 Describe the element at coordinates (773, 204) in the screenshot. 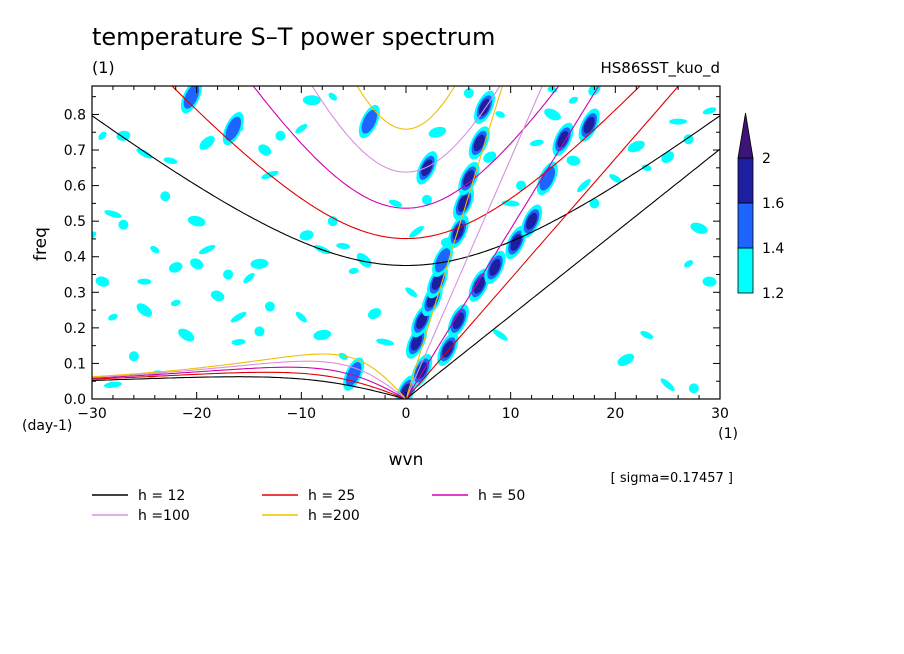

I see `colorbar-label: 1.6` at that location.